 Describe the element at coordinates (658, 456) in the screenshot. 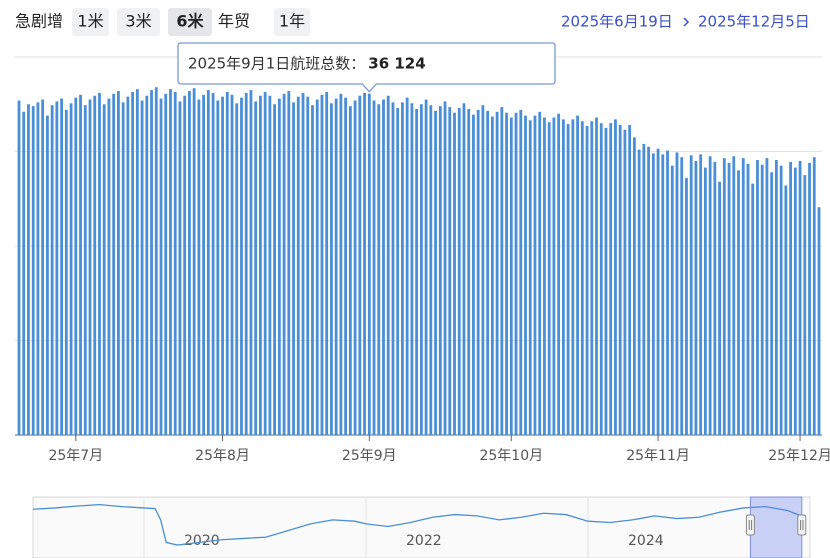

I see `x-tick-label: 25年11月` at that location.